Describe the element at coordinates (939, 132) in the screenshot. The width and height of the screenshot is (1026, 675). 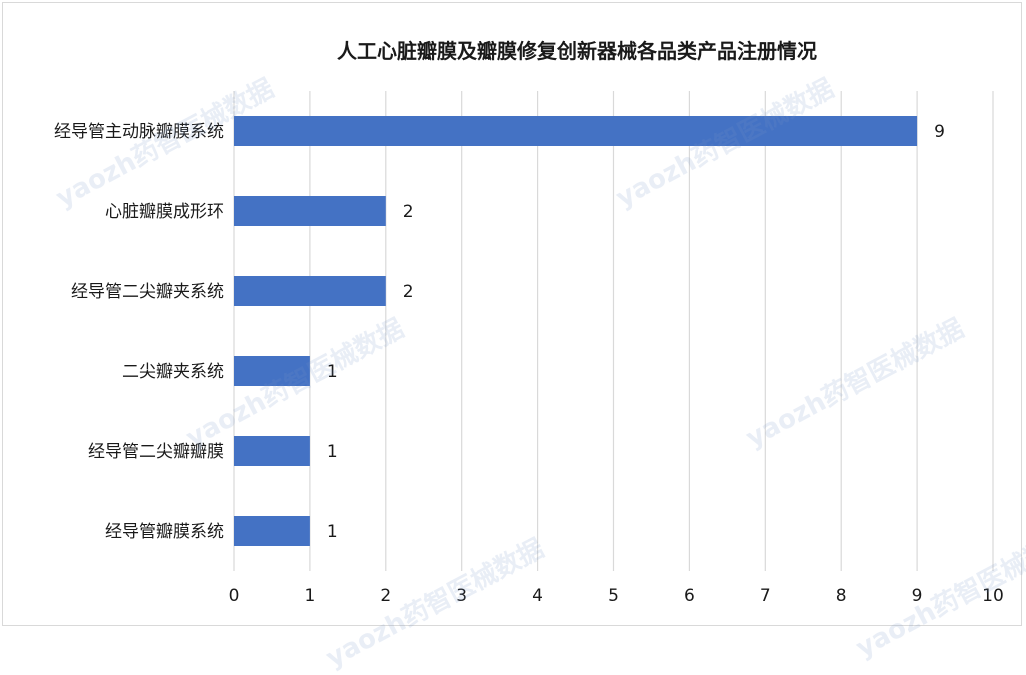
I see `data-label: 9` at that location.